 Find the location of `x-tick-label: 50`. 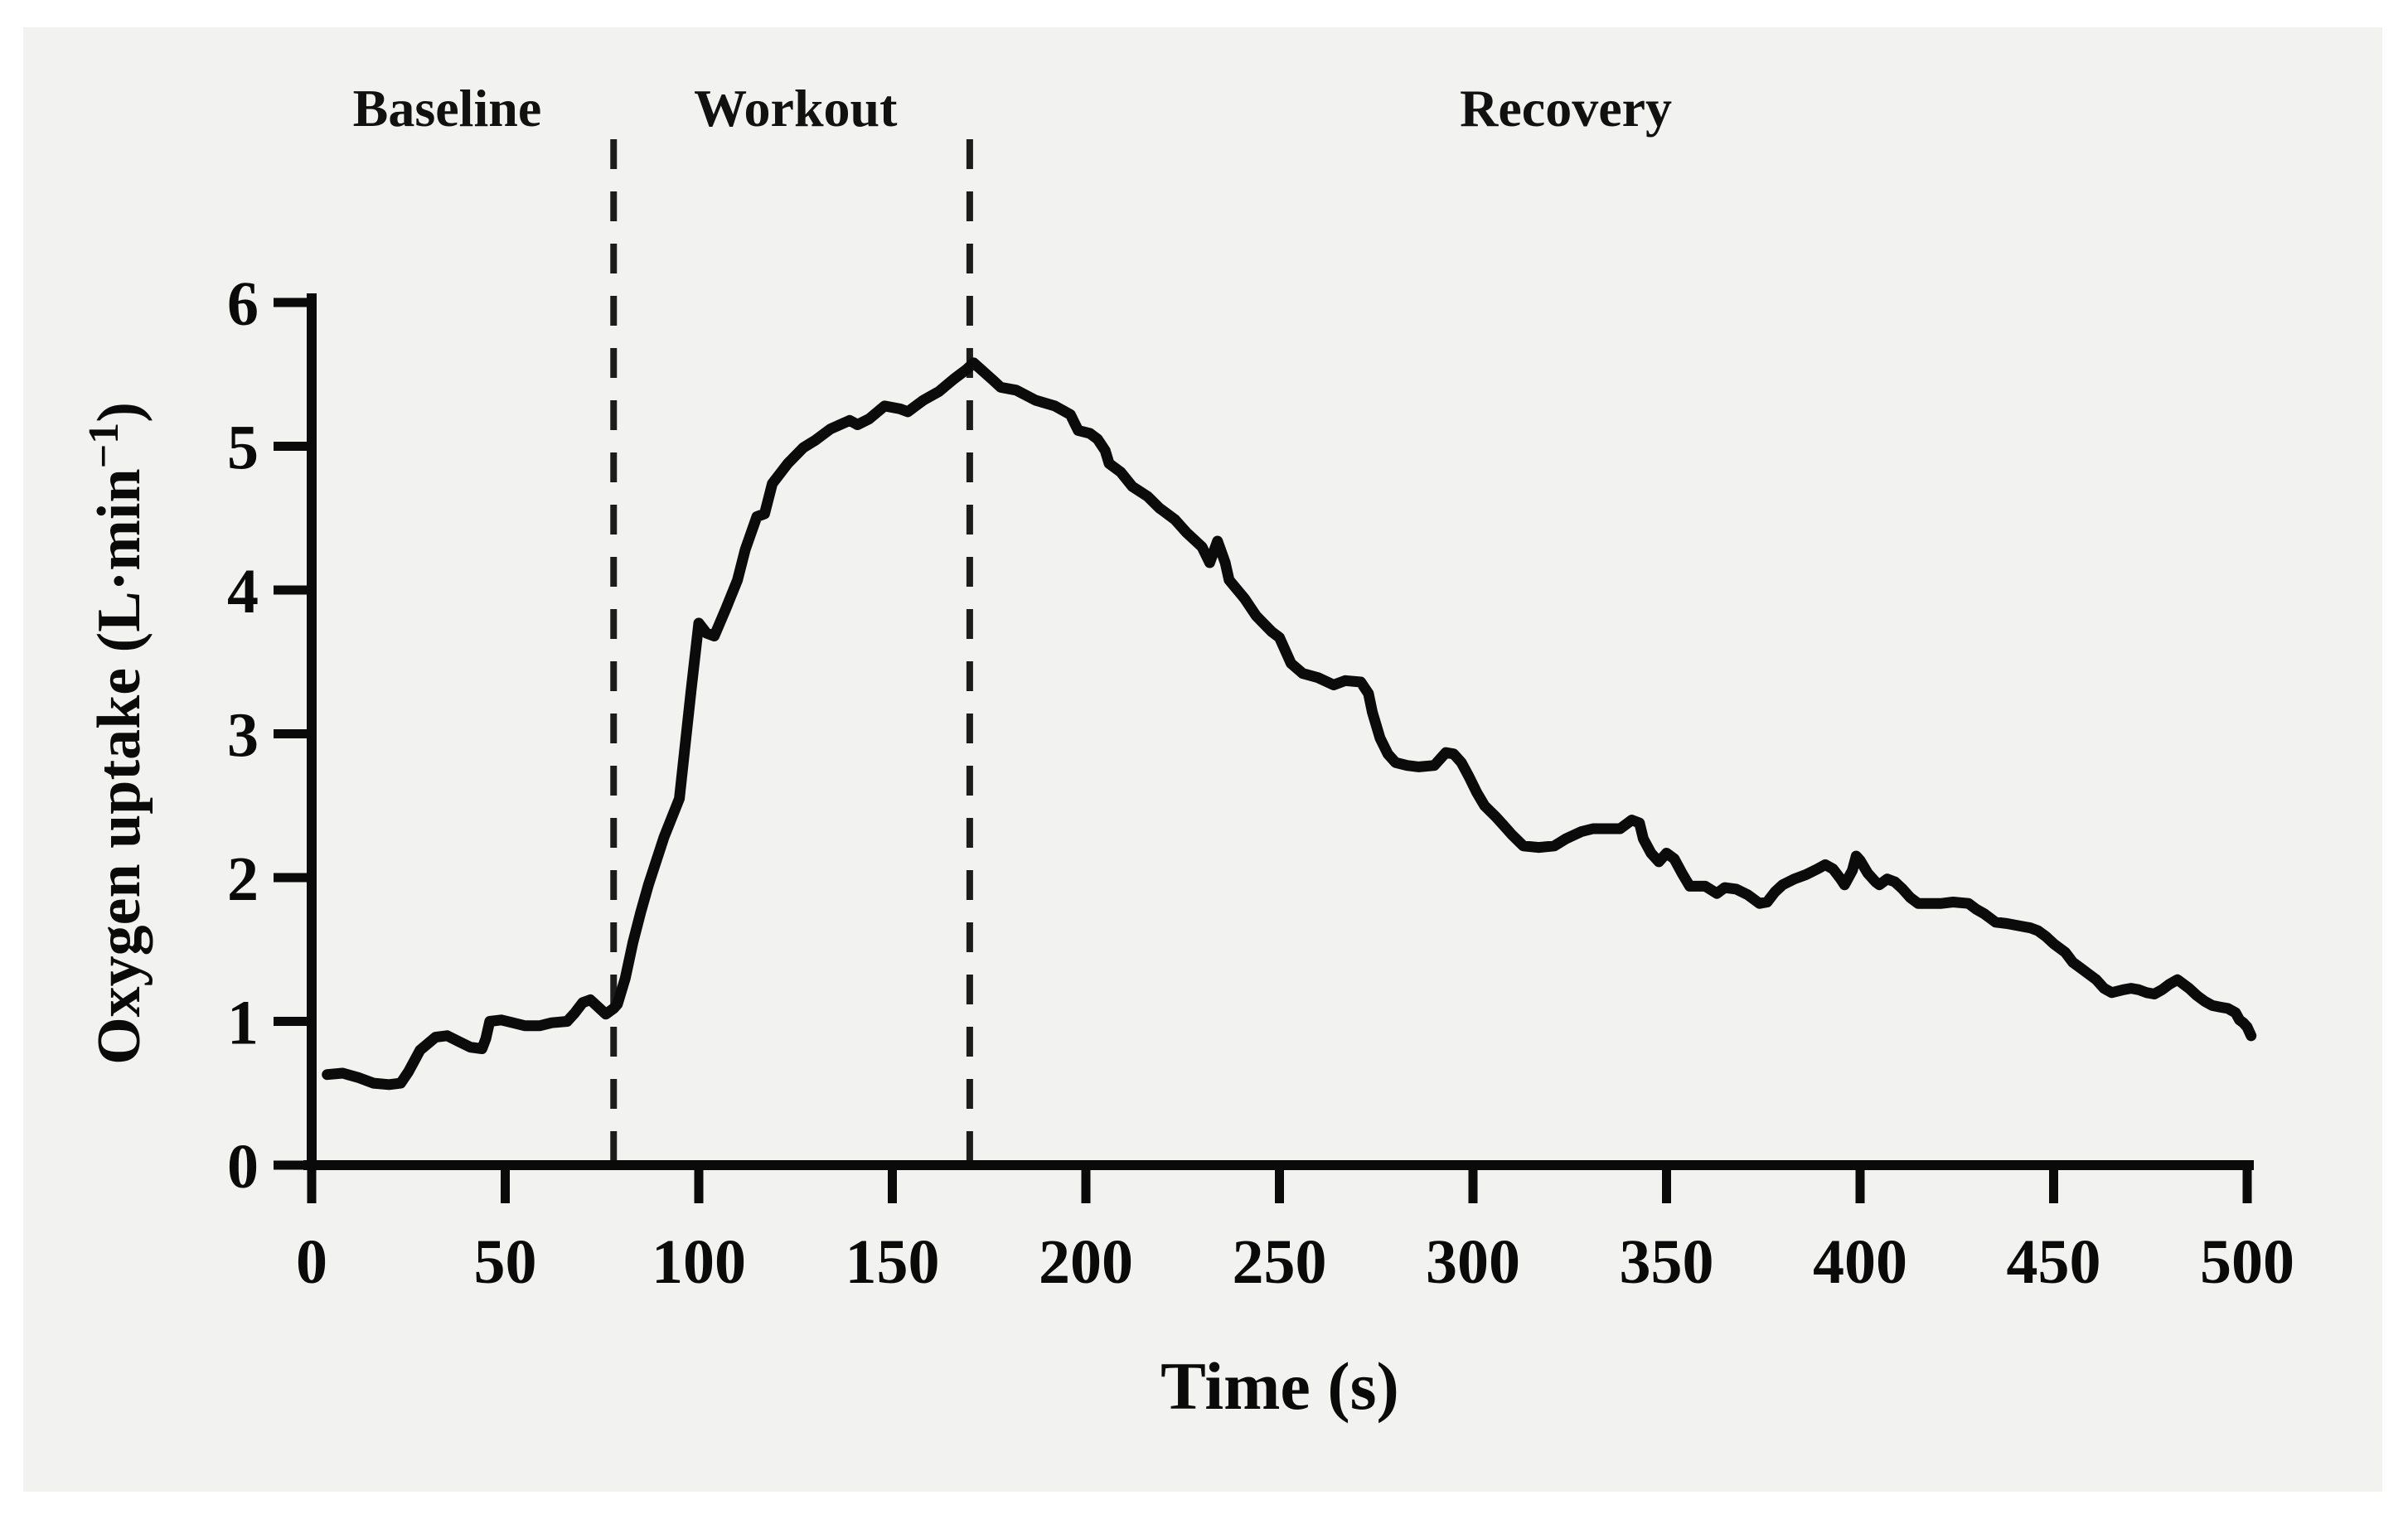

x-tick-label: 50 is located at coordinates (505, 1262).